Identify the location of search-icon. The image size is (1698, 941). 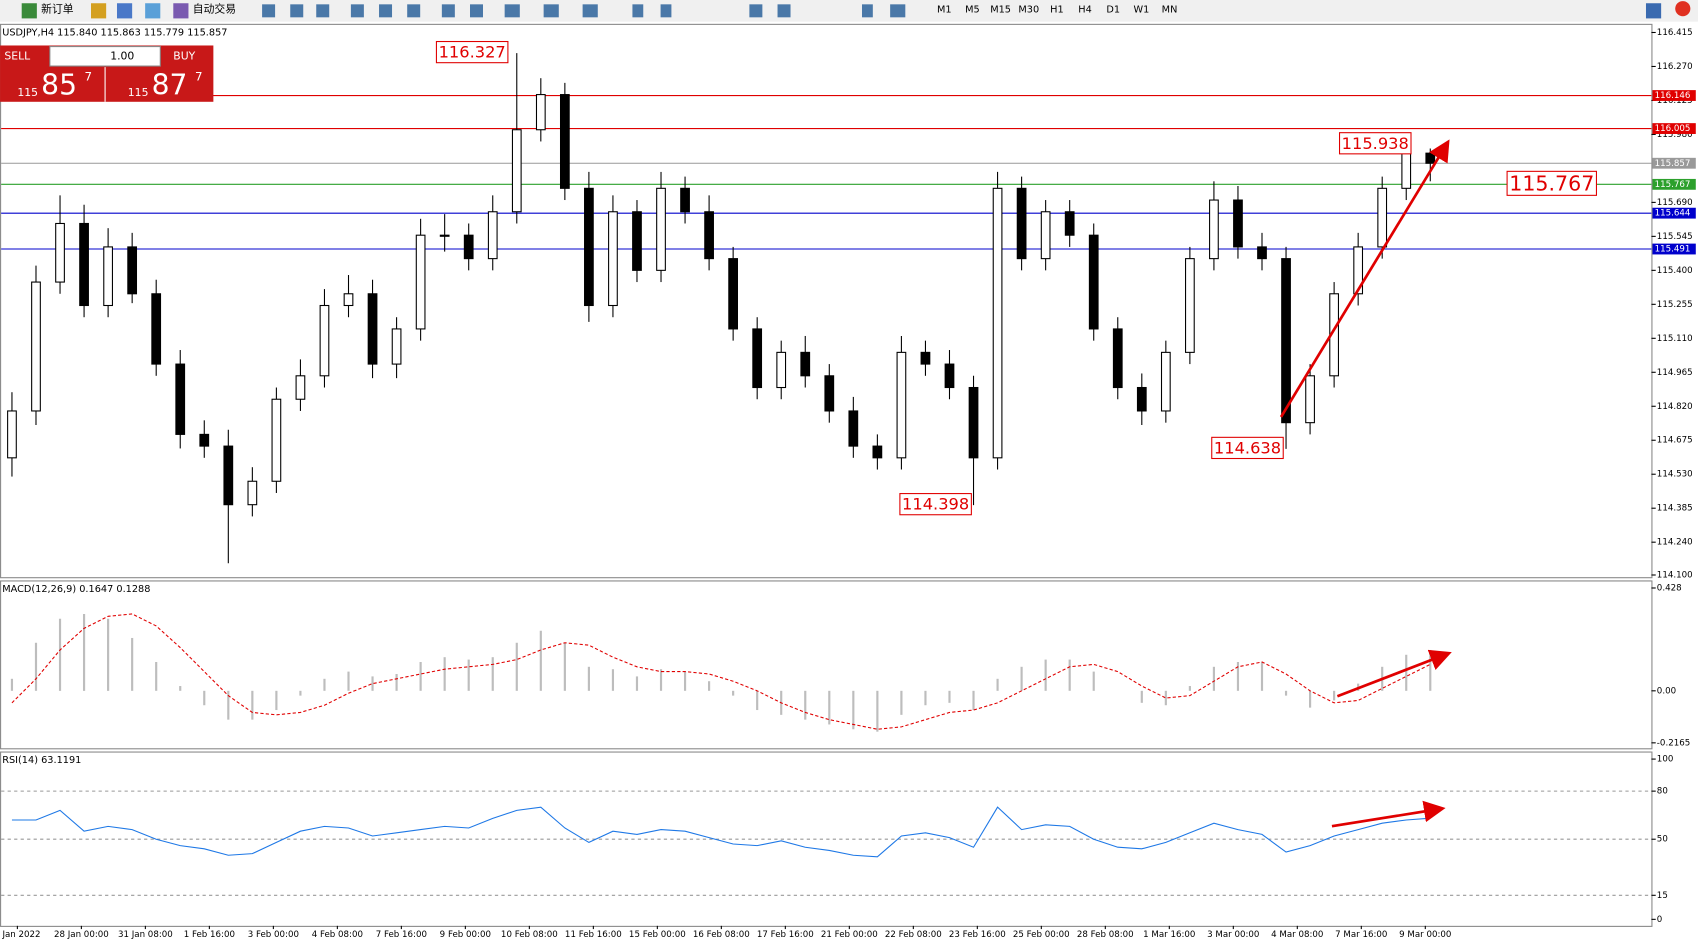
(1653, 11).